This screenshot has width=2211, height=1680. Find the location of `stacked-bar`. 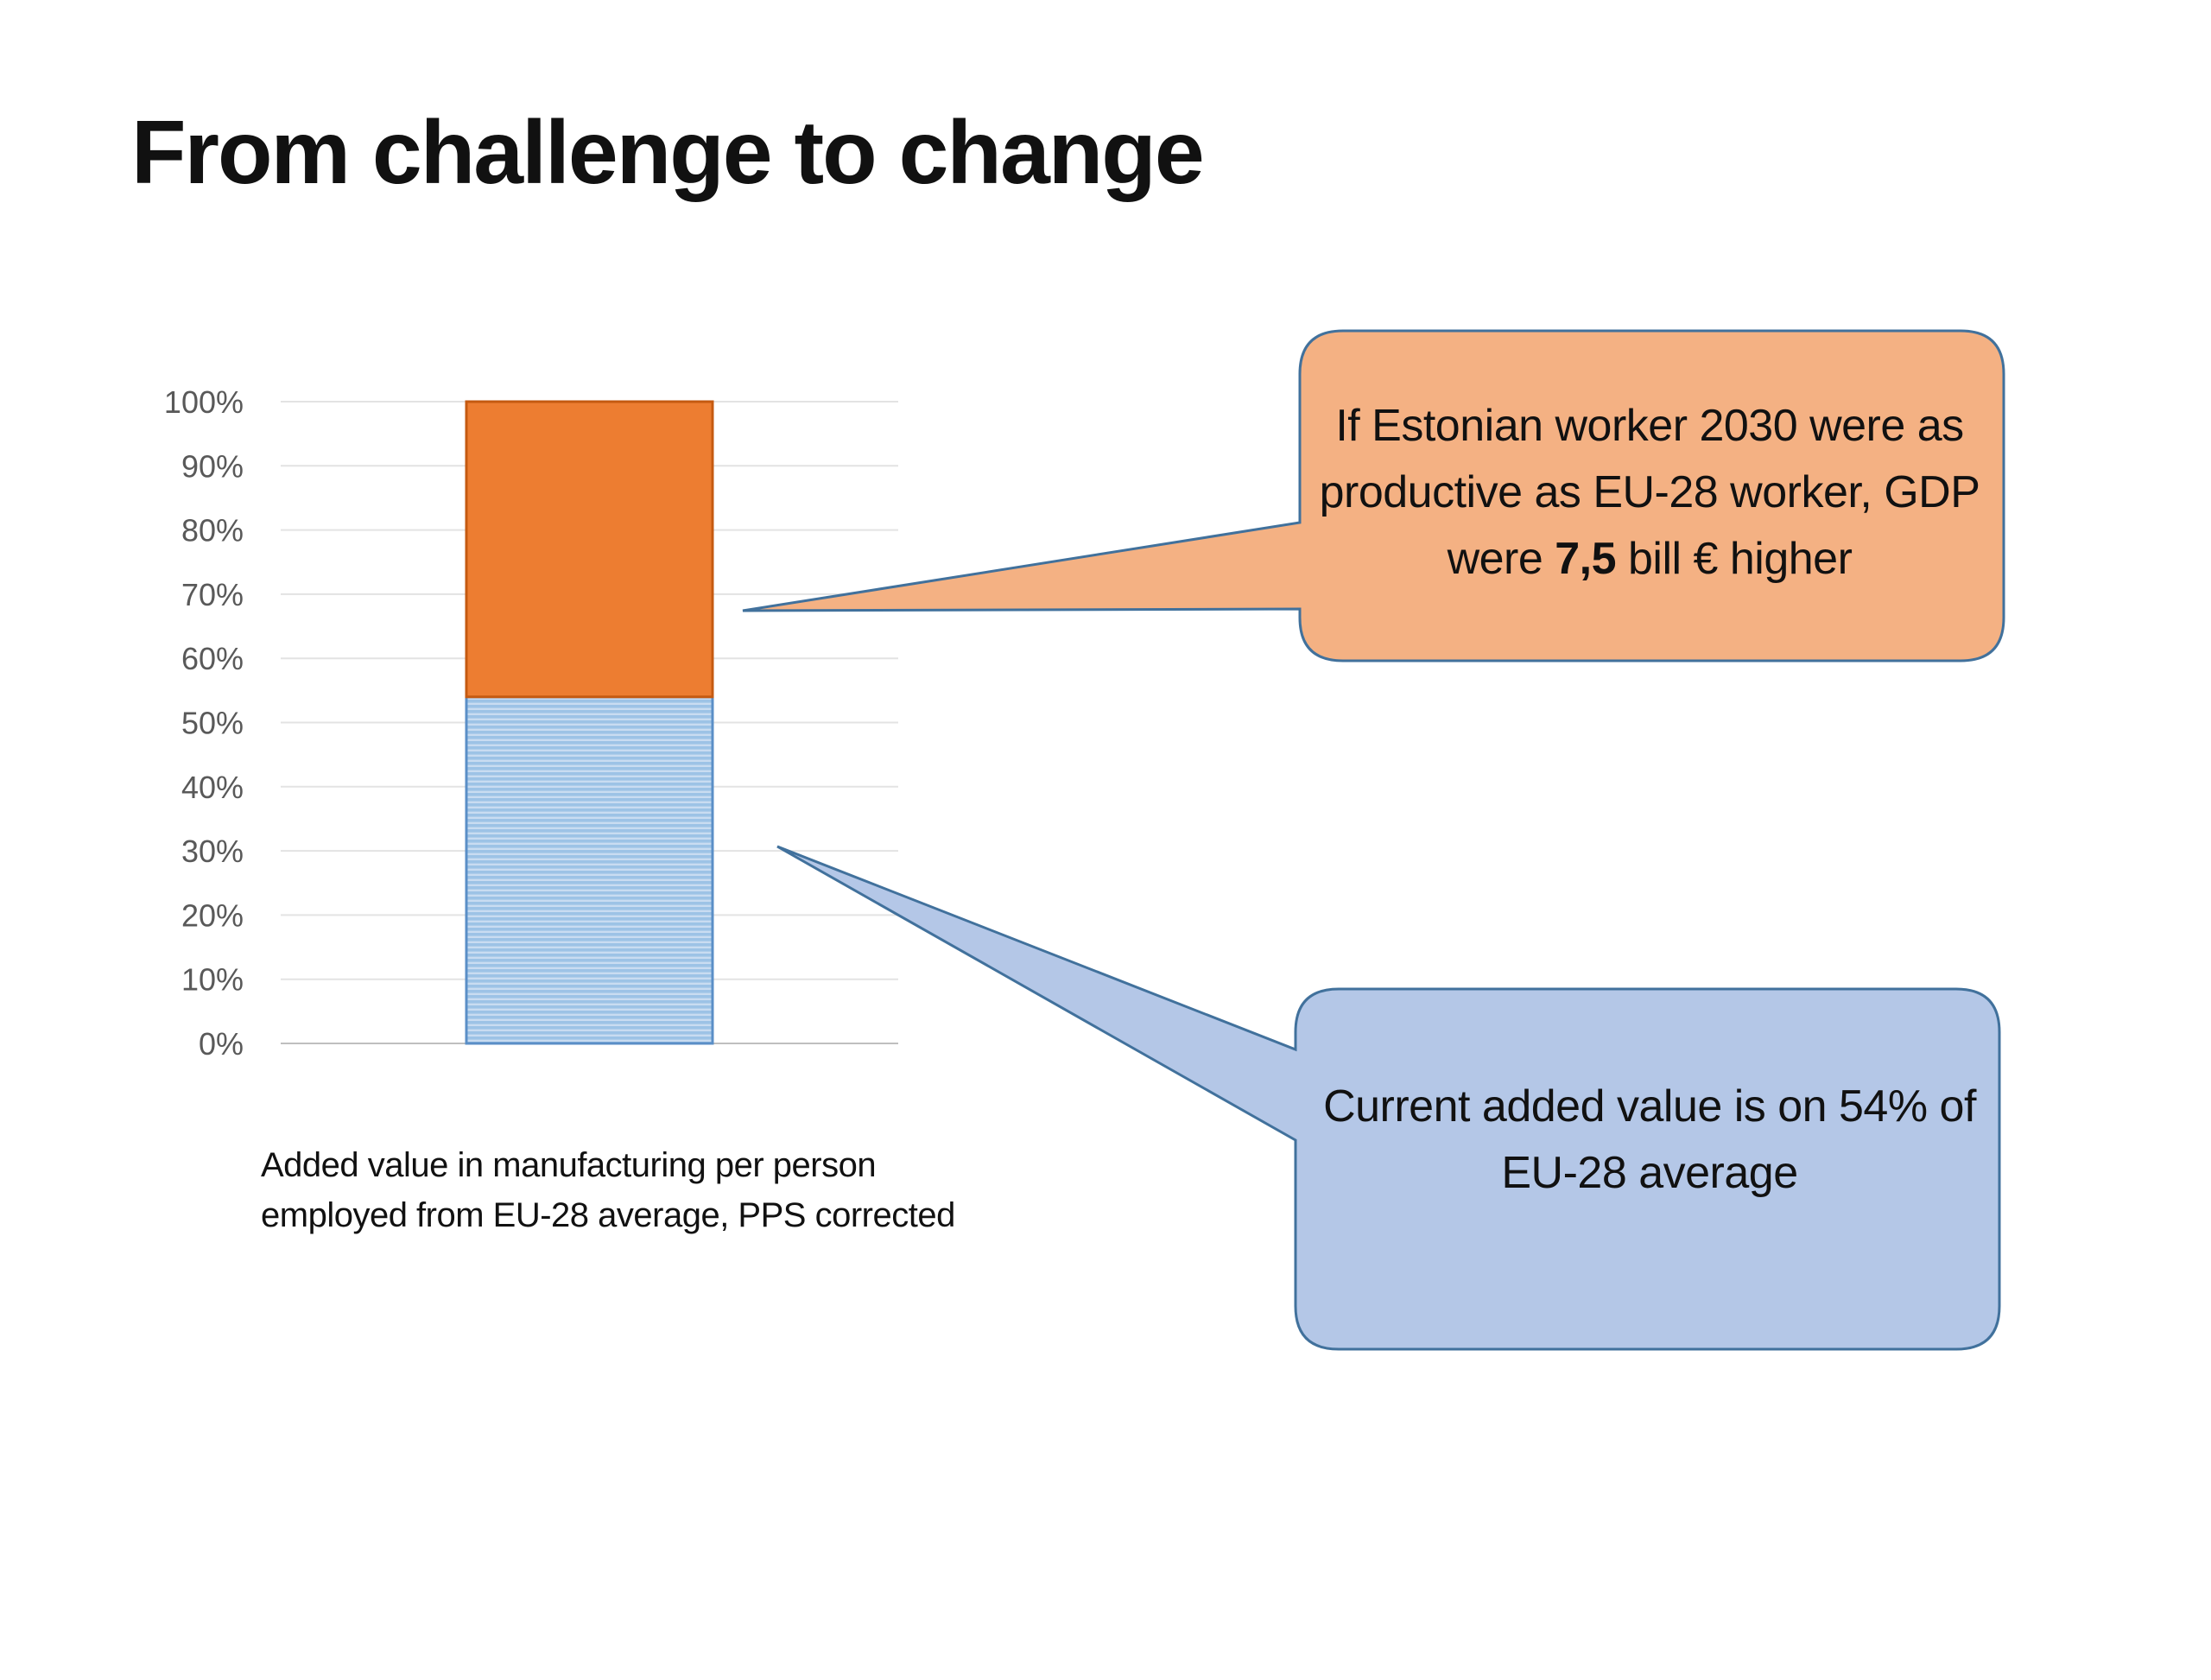

stacked-bar is located at coordinates (589, 722).